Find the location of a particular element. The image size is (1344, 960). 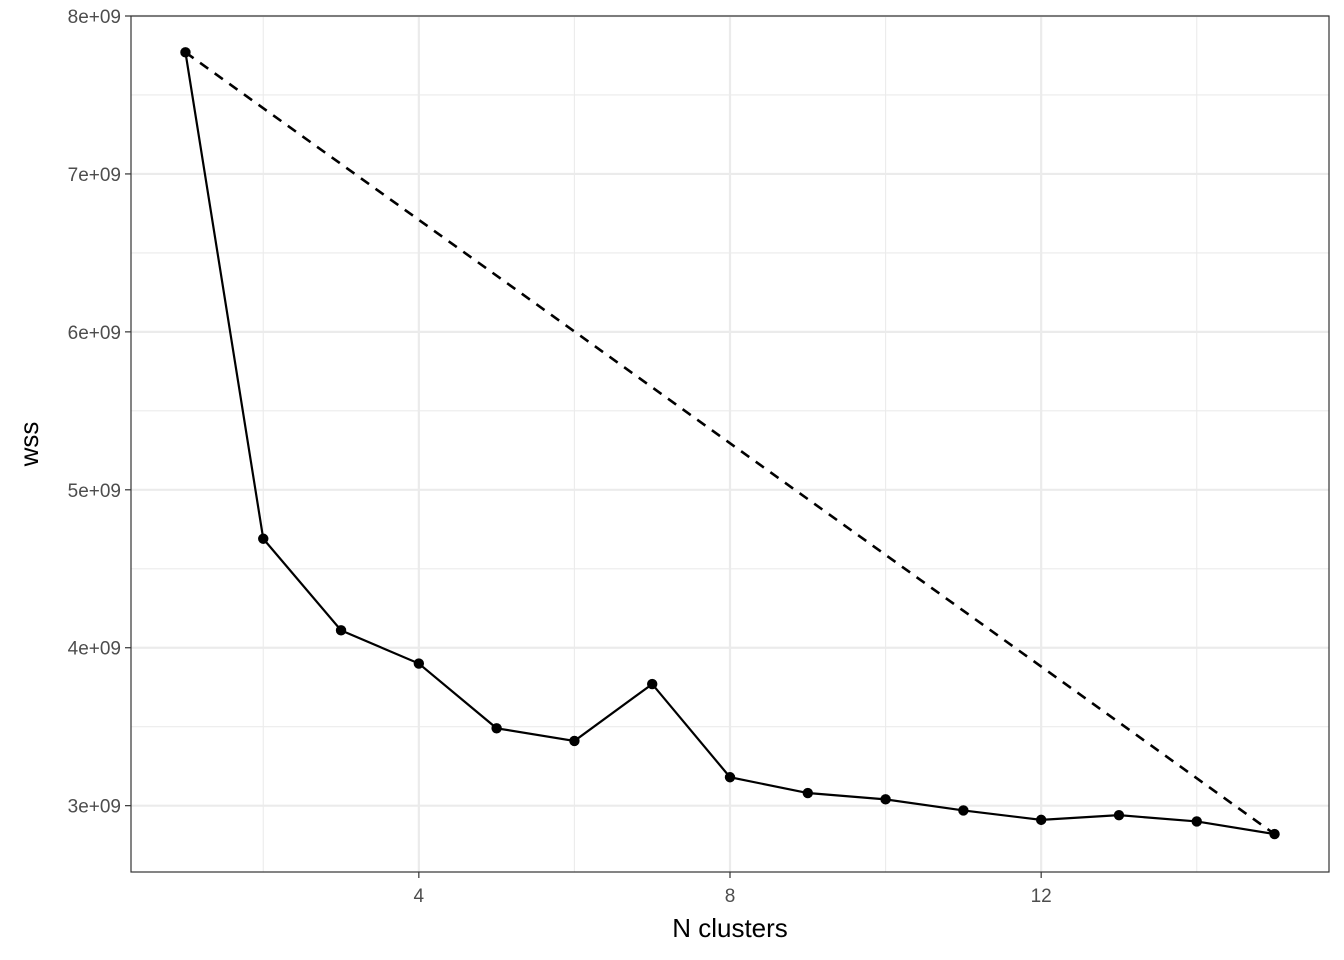

y-tick-label: 4e+09 is located at coordinates (94, 649).